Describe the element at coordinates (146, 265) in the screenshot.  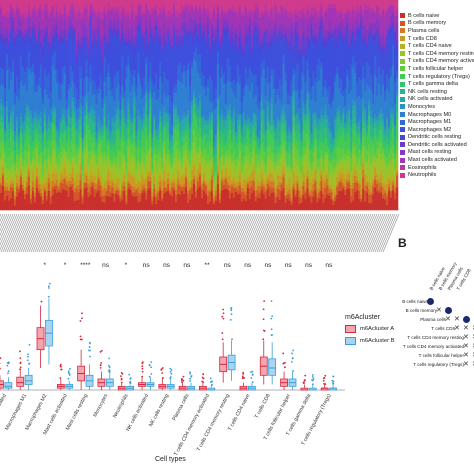
I see `significance-label: ns` at that location.